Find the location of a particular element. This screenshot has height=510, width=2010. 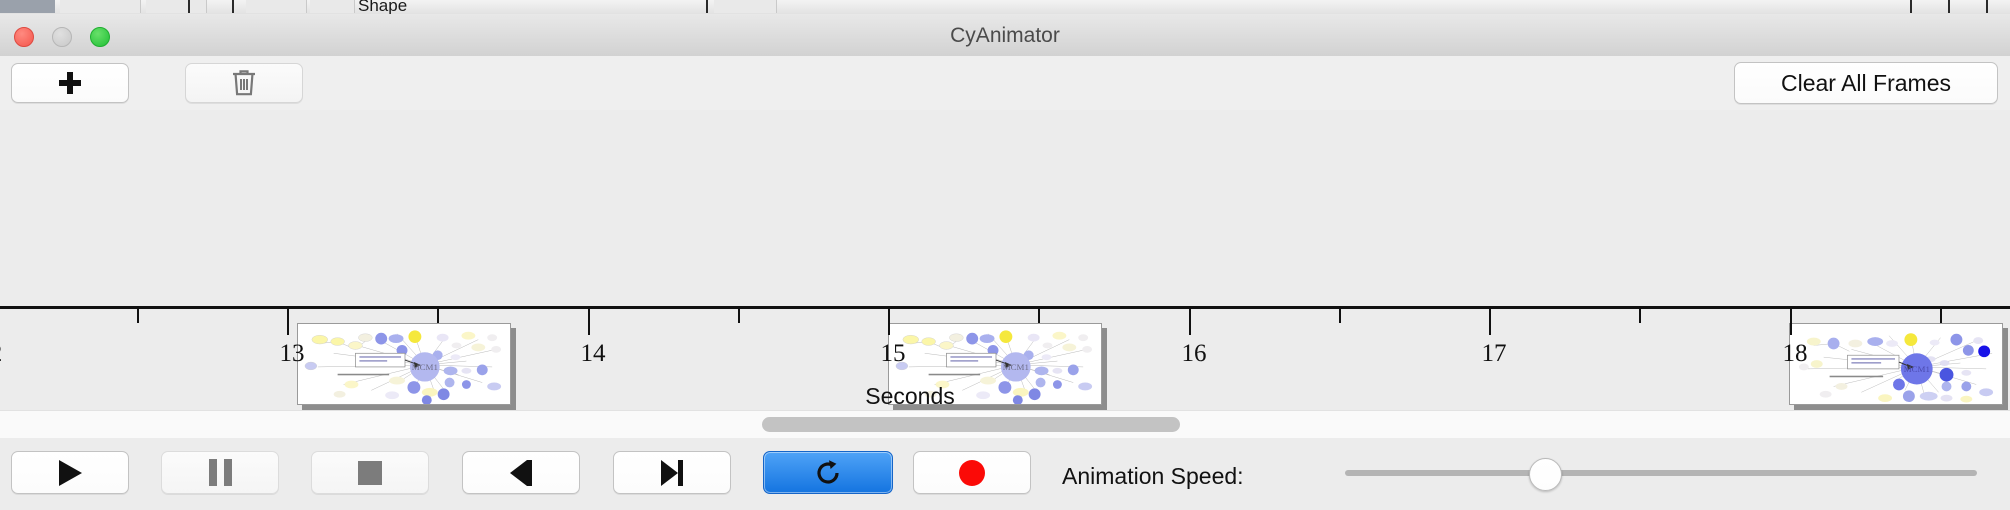

animation-speed-slider is located at coordinates (1661, 472).